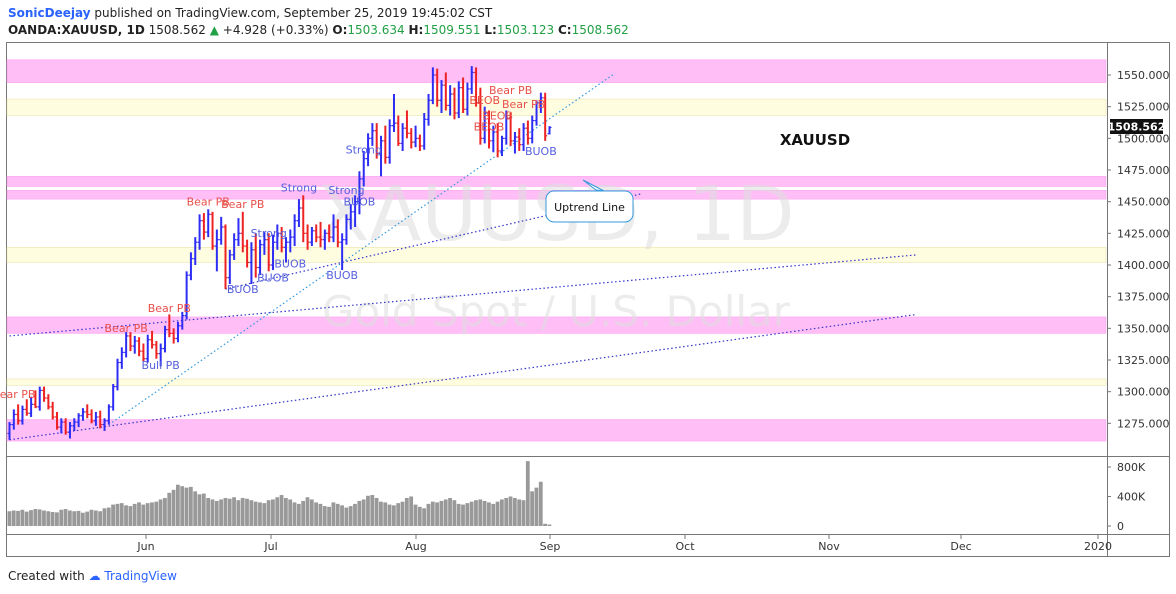  I want to click on author-link: SonicDeejay, so click(49, 13).